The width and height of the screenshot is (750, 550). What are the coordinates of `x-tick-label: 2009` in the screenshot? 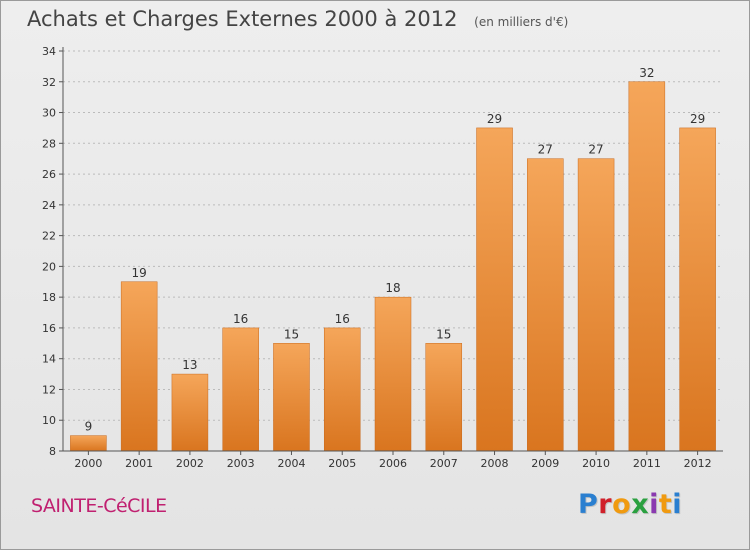 It's located at (545, 463).